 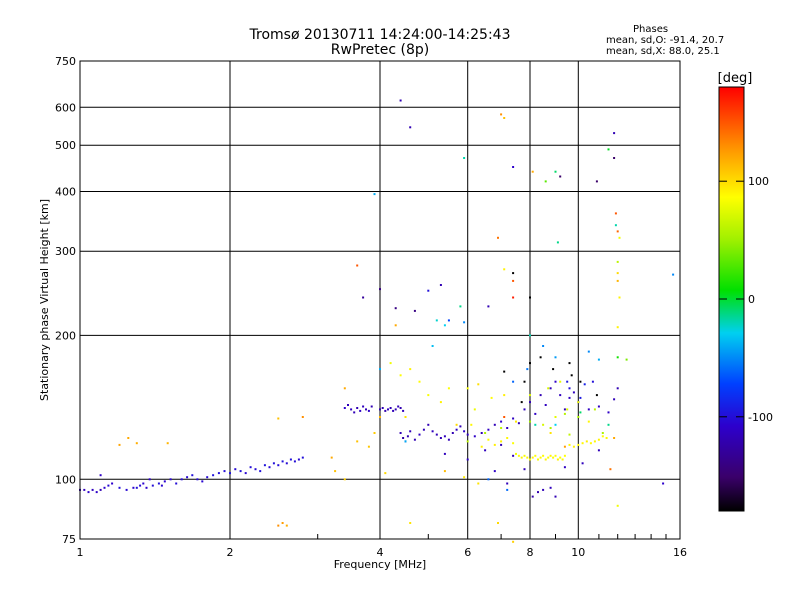 I want to click on x-tick-label: 1, so click(x=80, y=552).